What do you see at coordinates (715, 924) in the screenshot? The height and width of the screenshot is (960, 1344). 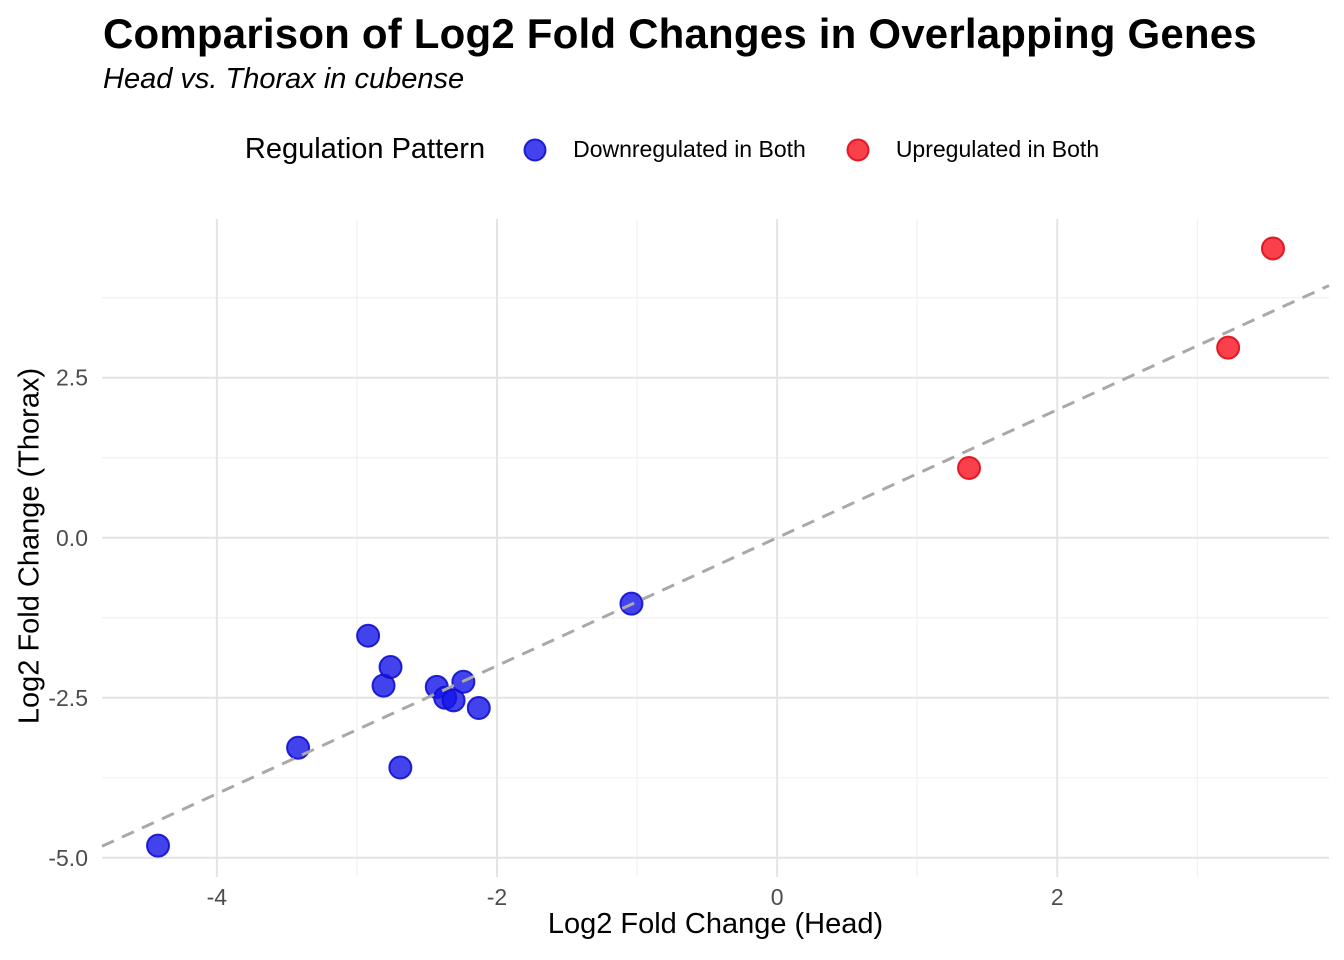 I see `x-axis-title: Log2 Fold Change (Head)` at bounding box center [715, 924].